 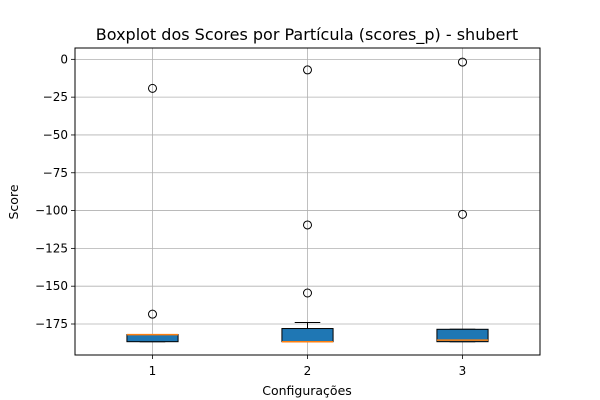 What do you see at coordinates (55, 173) in the screenshot?
I see `y-tick-label: −75` at bounding box center [55, 173].